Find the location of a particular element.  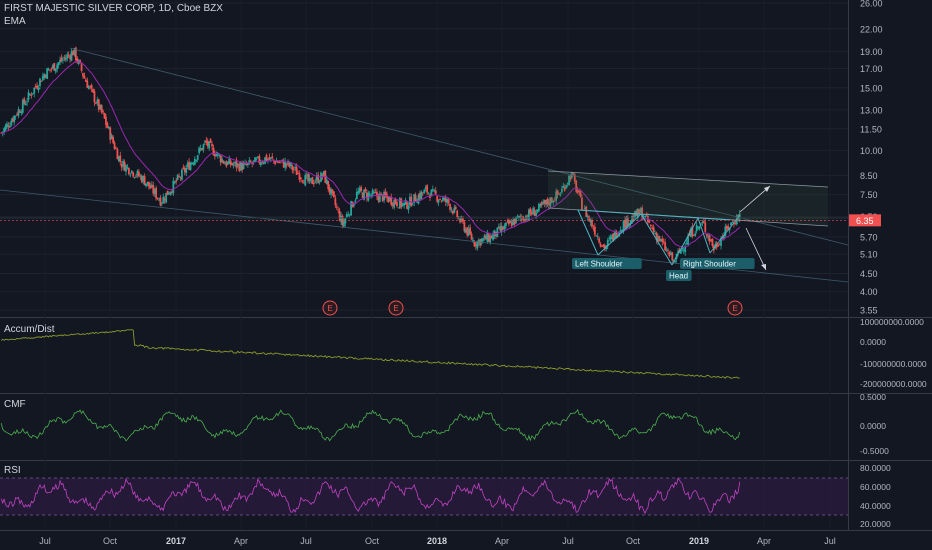

time-axis-label: Apr is located at coordinates (502, 541).